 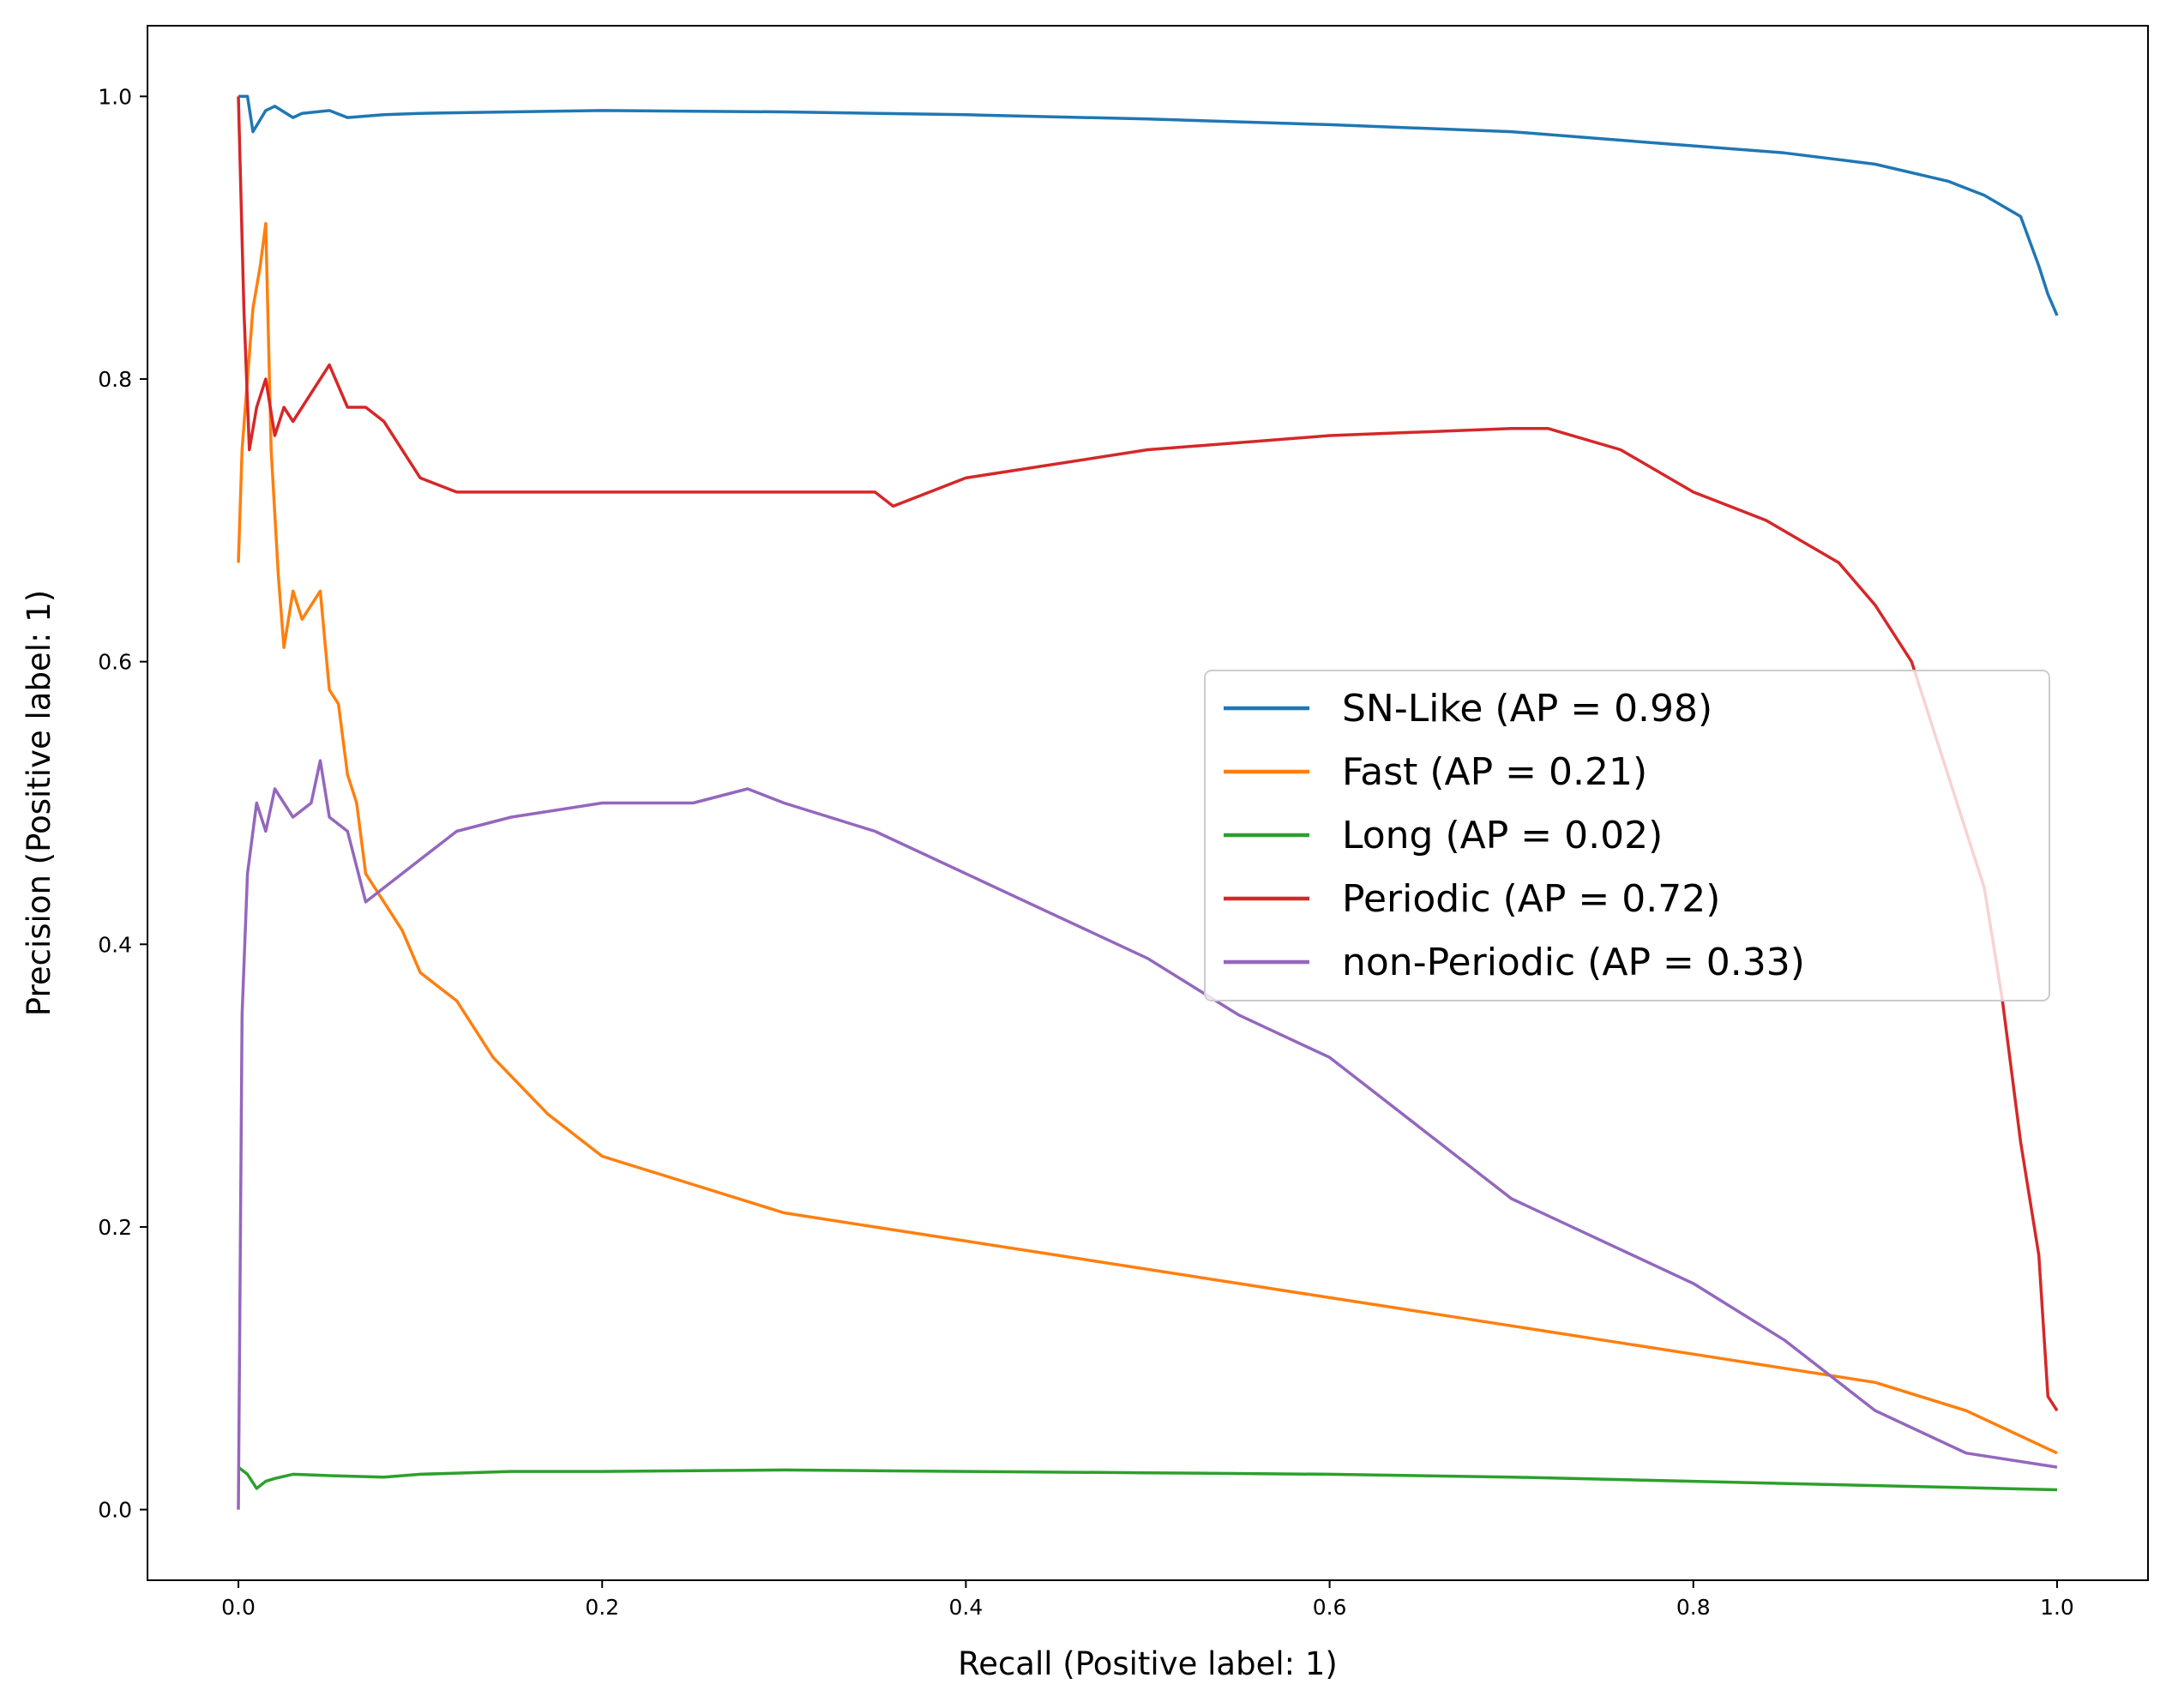 I want to click on legend-frame, so click(x=1627, y=835).